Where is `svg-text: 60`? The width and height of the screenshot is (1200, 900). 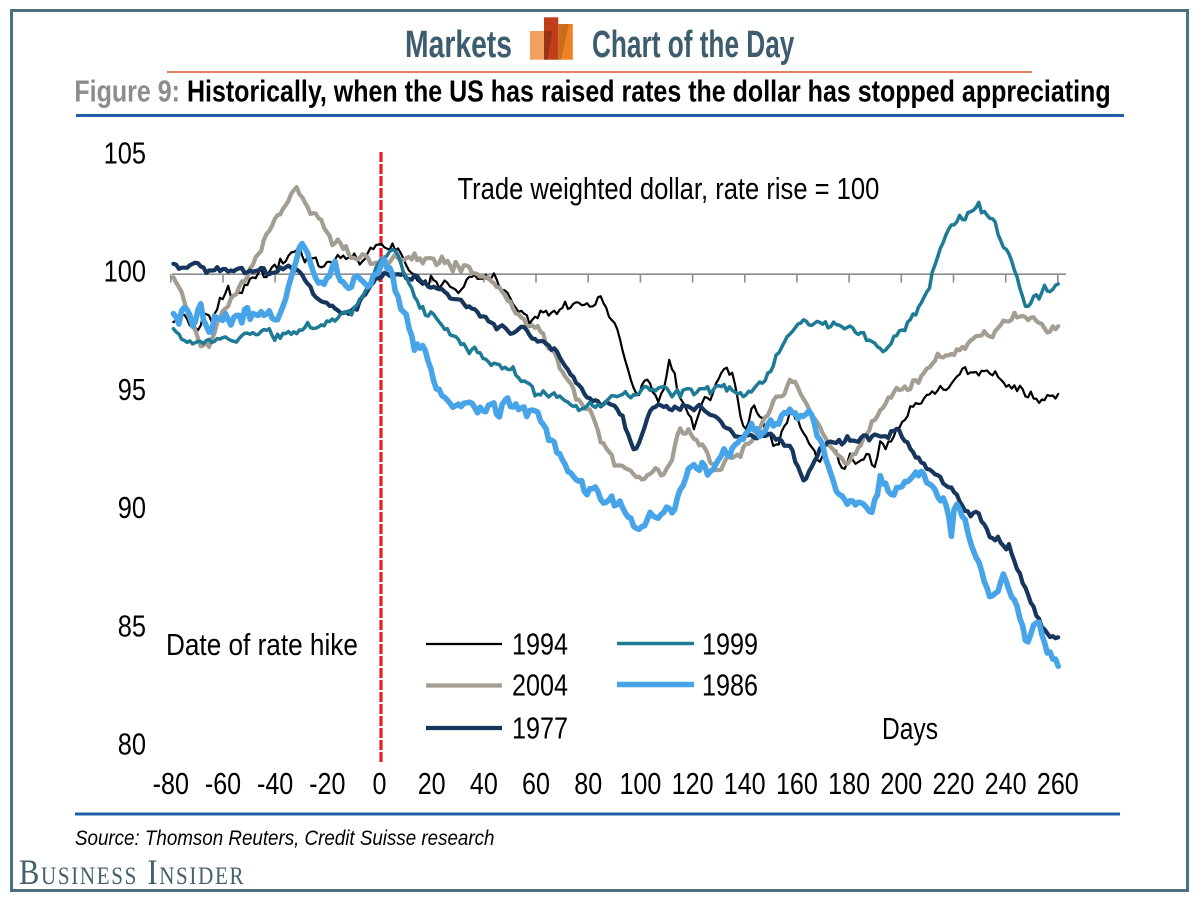
svg-text: 60 is located at coordinates (536, 782).